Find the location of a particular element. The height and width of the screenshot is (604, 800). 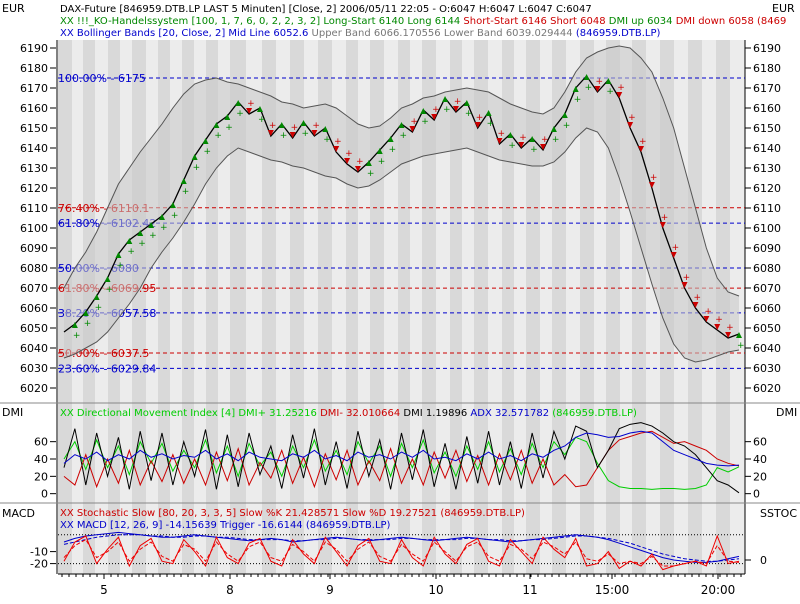

price-right-tick-label: 6190 is located at coordinates (767, 48).